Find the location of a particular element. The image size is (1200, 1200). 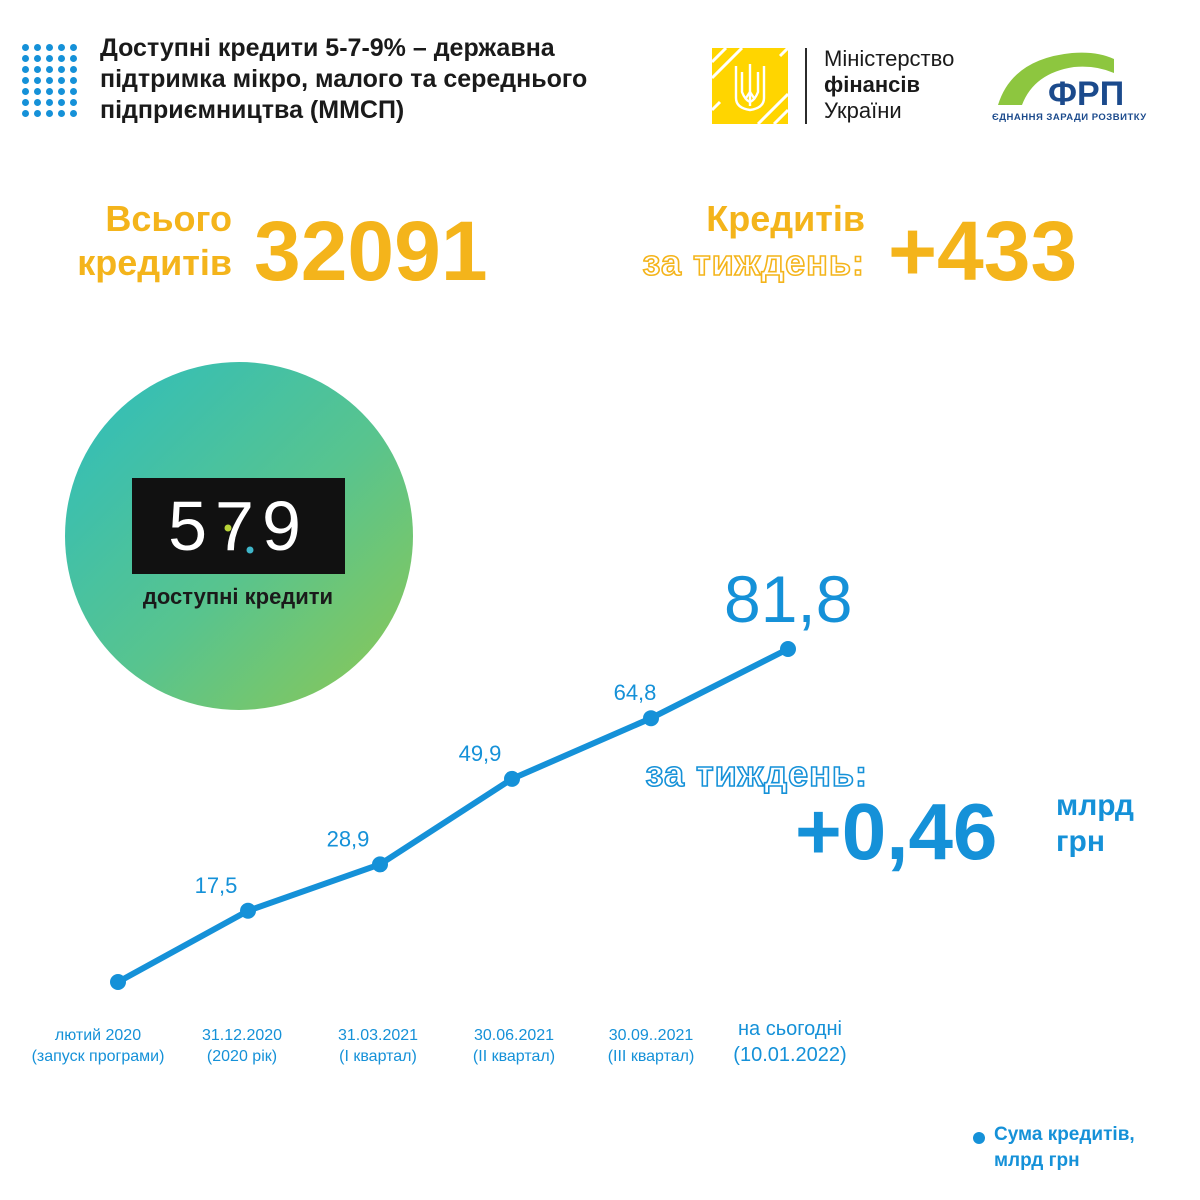

frp-arc-icon is located at coordinates (1056, 78).